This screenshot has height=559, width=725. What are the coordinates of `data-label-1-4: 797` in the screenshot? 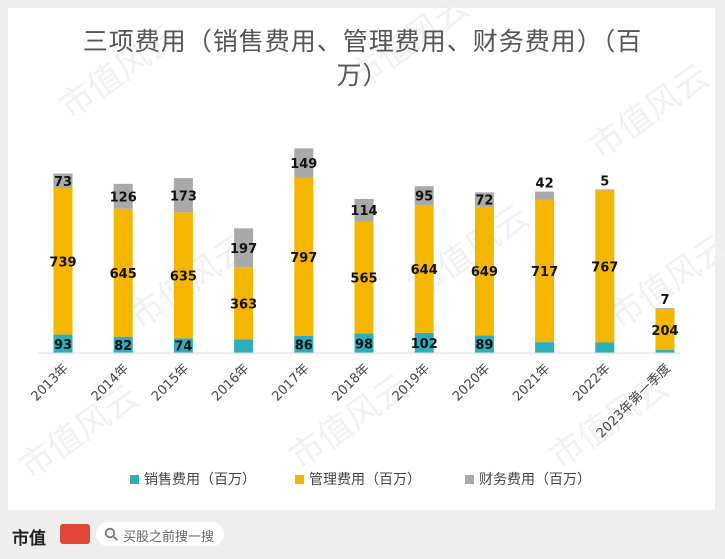 It's located at (303, 258).